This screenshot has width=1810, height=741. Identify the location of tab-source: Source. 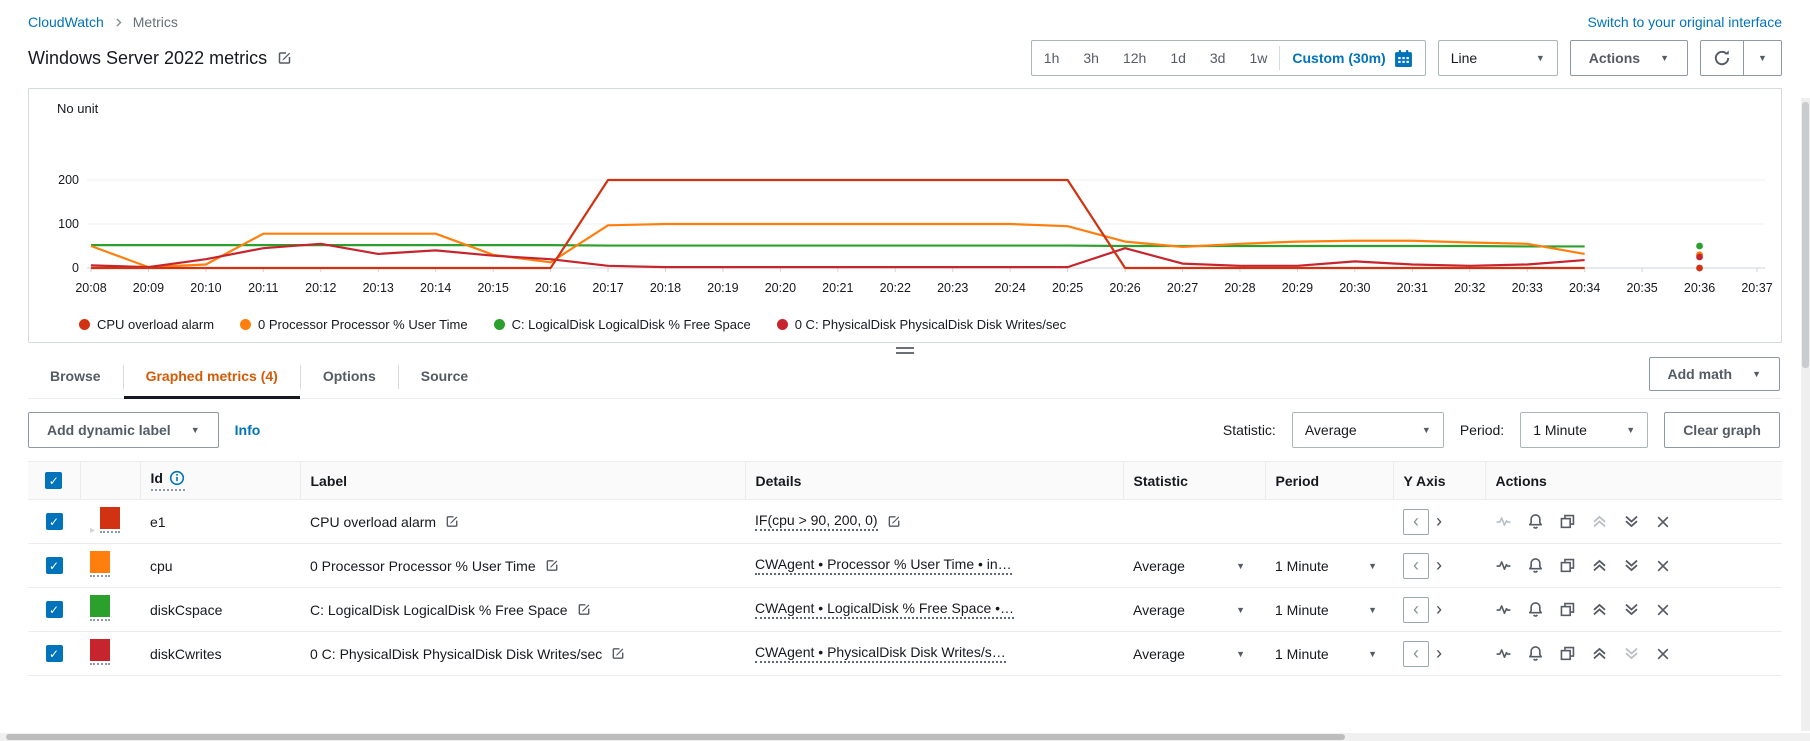
(444, 376).